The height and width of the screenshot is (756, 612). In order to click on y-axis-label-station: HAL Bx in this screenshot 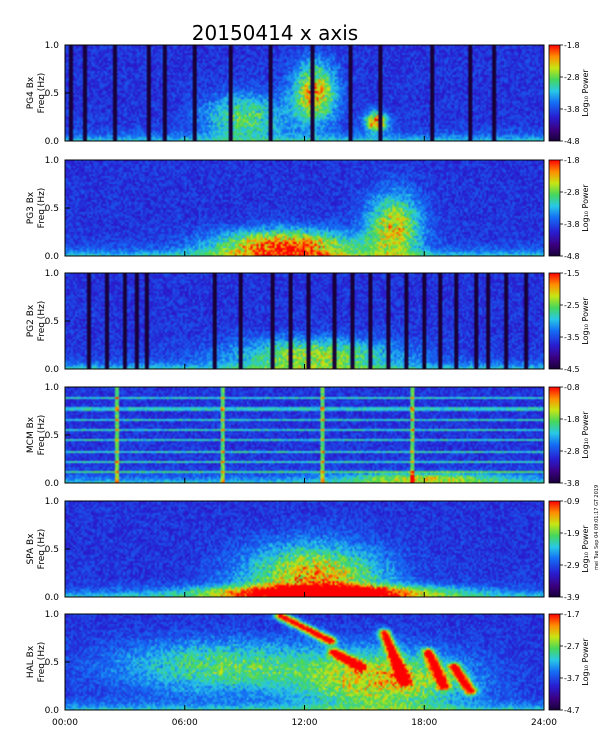, I will do `click(31, 661)`.